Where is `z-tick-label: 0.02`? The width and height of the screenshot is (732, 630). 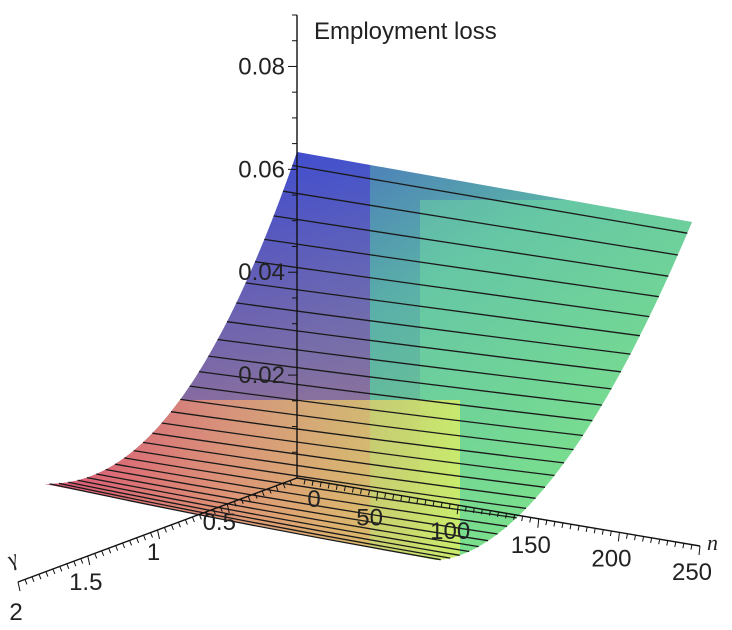
z-tick-label: 0.02 is located at coordinates (261, 375).